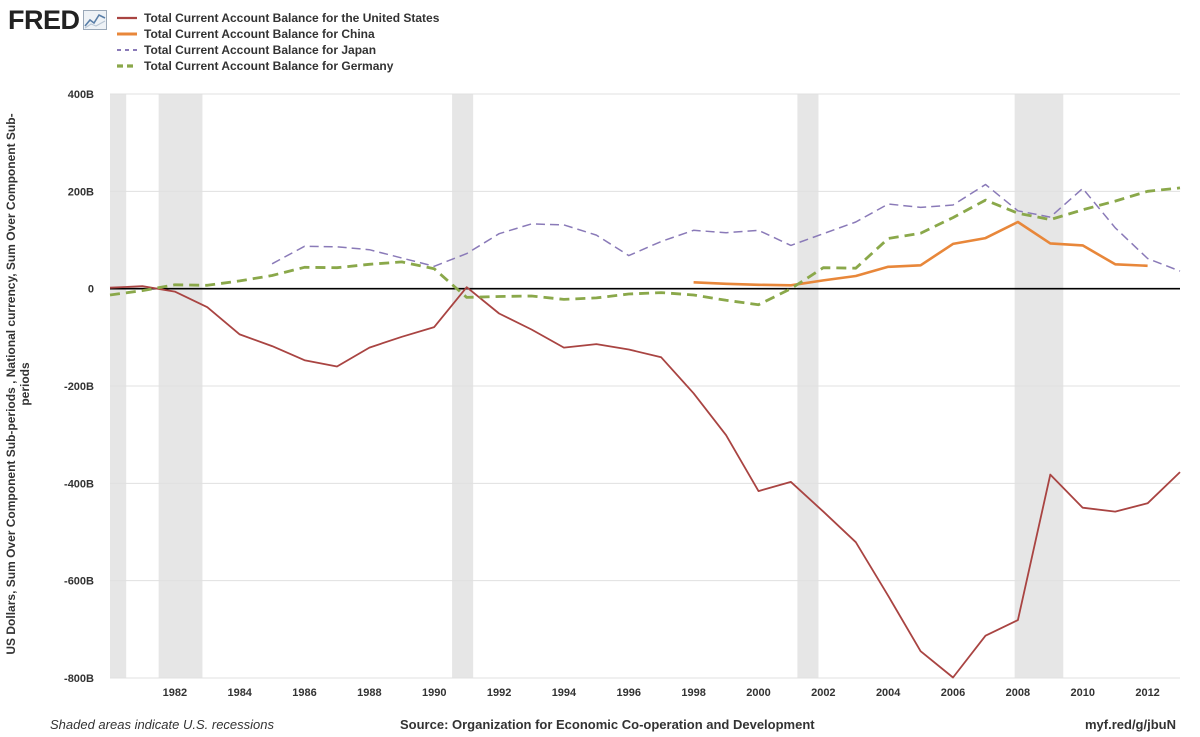  I want to click on legend-swatch-germany, so click(127, 66).